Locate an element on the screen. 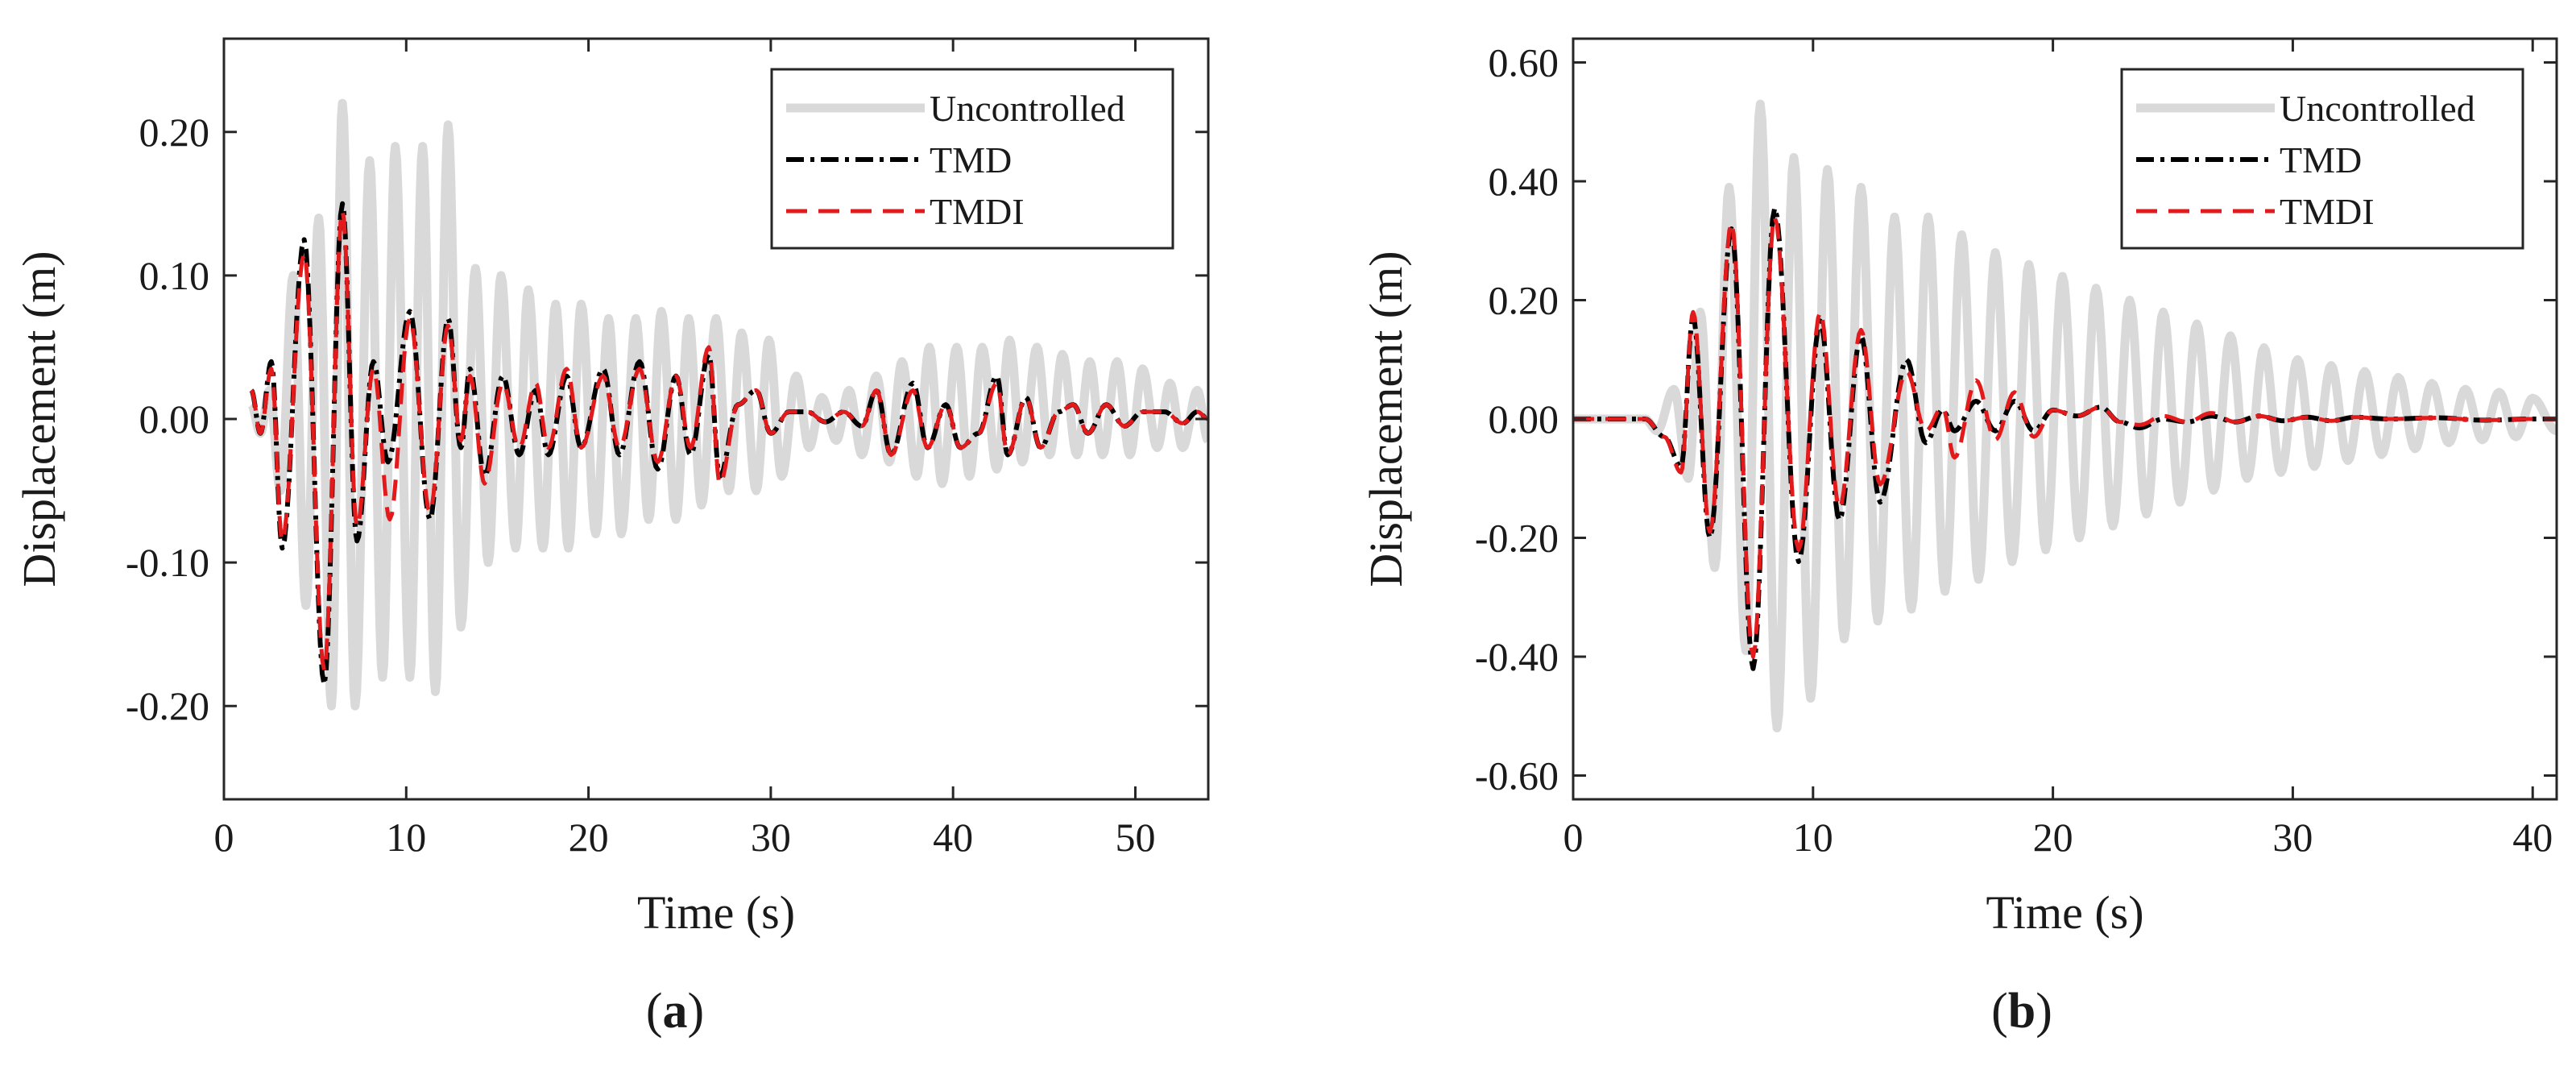 Image resolution: width=2576 pixels, height=1066 pixels. y-tick-label: 0.10 is located at coordinates (174, 275).